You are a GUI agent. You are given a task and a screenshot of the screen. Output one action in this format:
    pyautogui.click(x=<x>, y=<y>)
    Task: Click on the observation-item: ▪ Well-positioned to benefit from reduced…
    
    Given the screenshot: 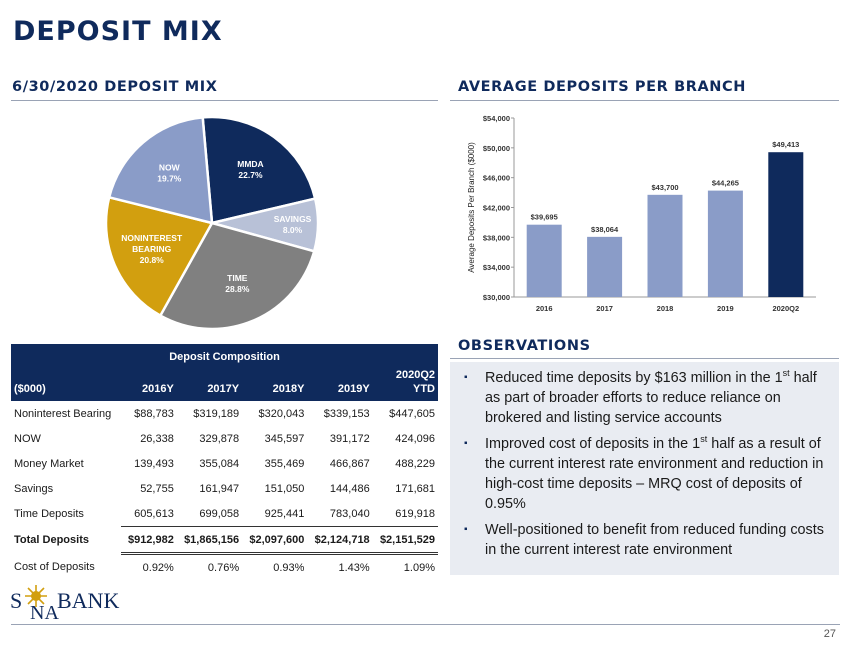 What is the action you would take?
    pyautogui.click(x=648, y=540)
    